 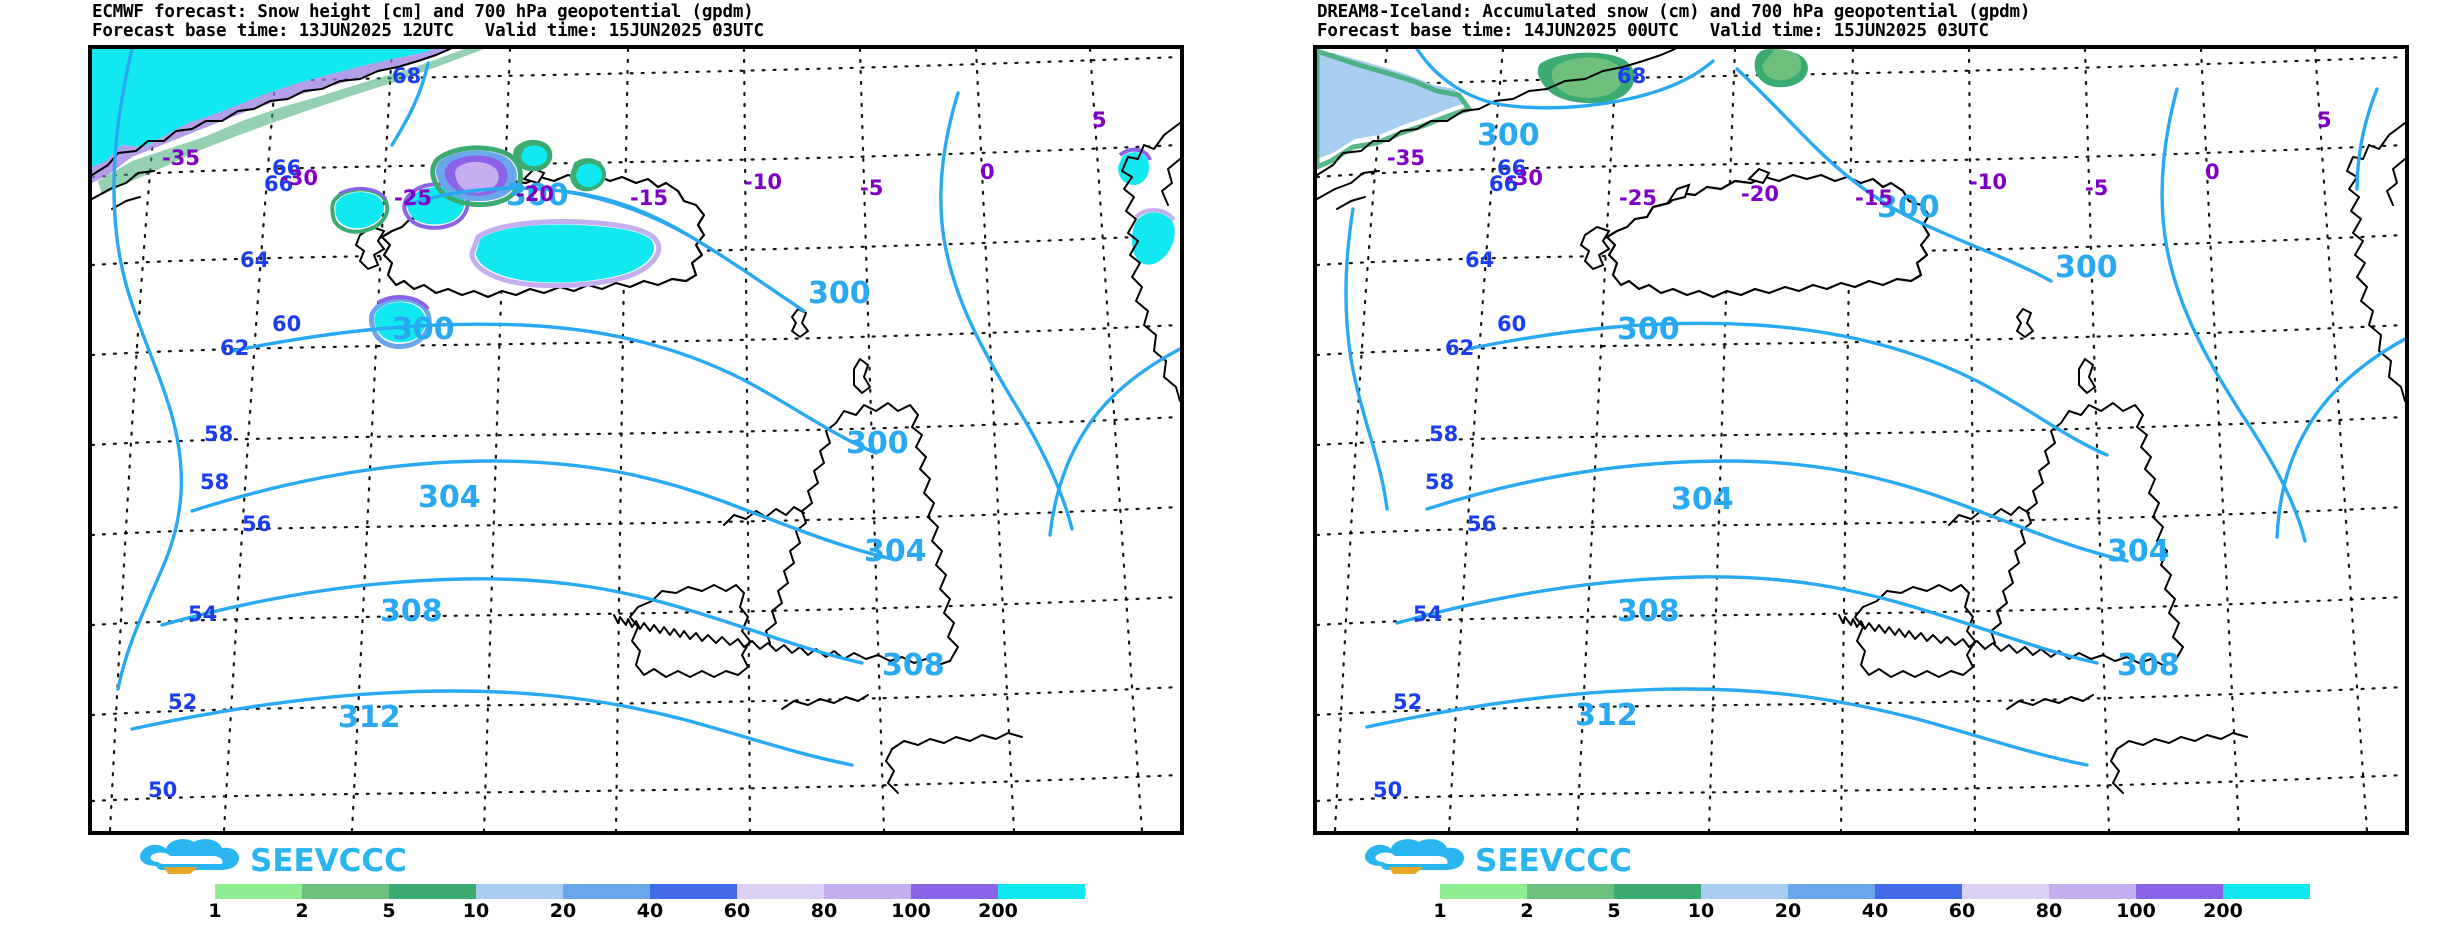 I want to click on svg-text: -30, so click(x=1524, y=178).